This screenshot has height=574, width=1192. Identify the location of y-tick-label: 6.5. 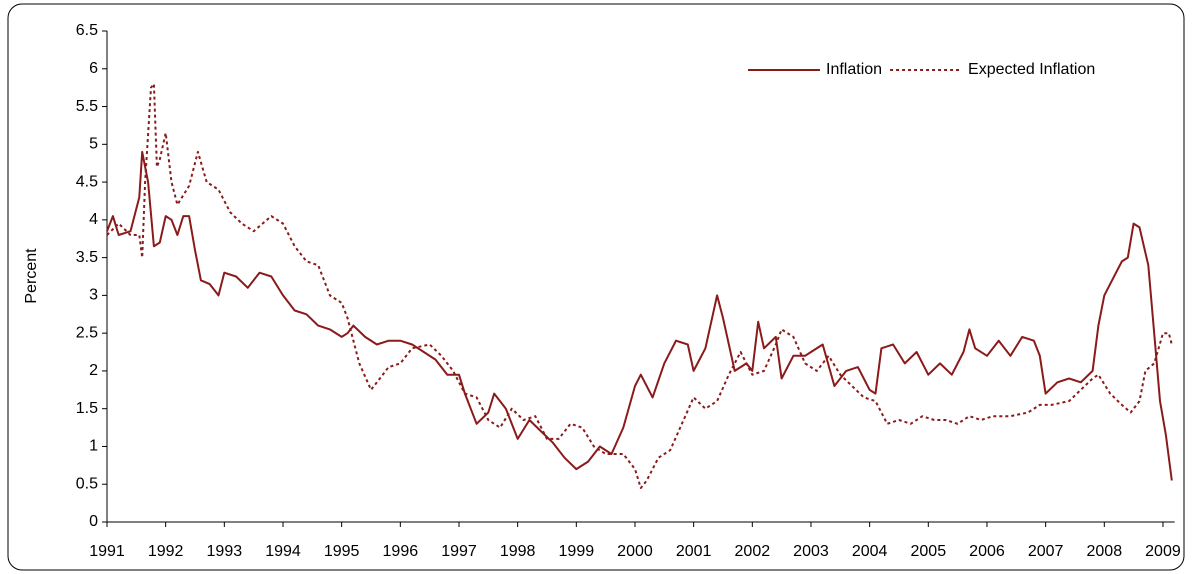
(87, 30).